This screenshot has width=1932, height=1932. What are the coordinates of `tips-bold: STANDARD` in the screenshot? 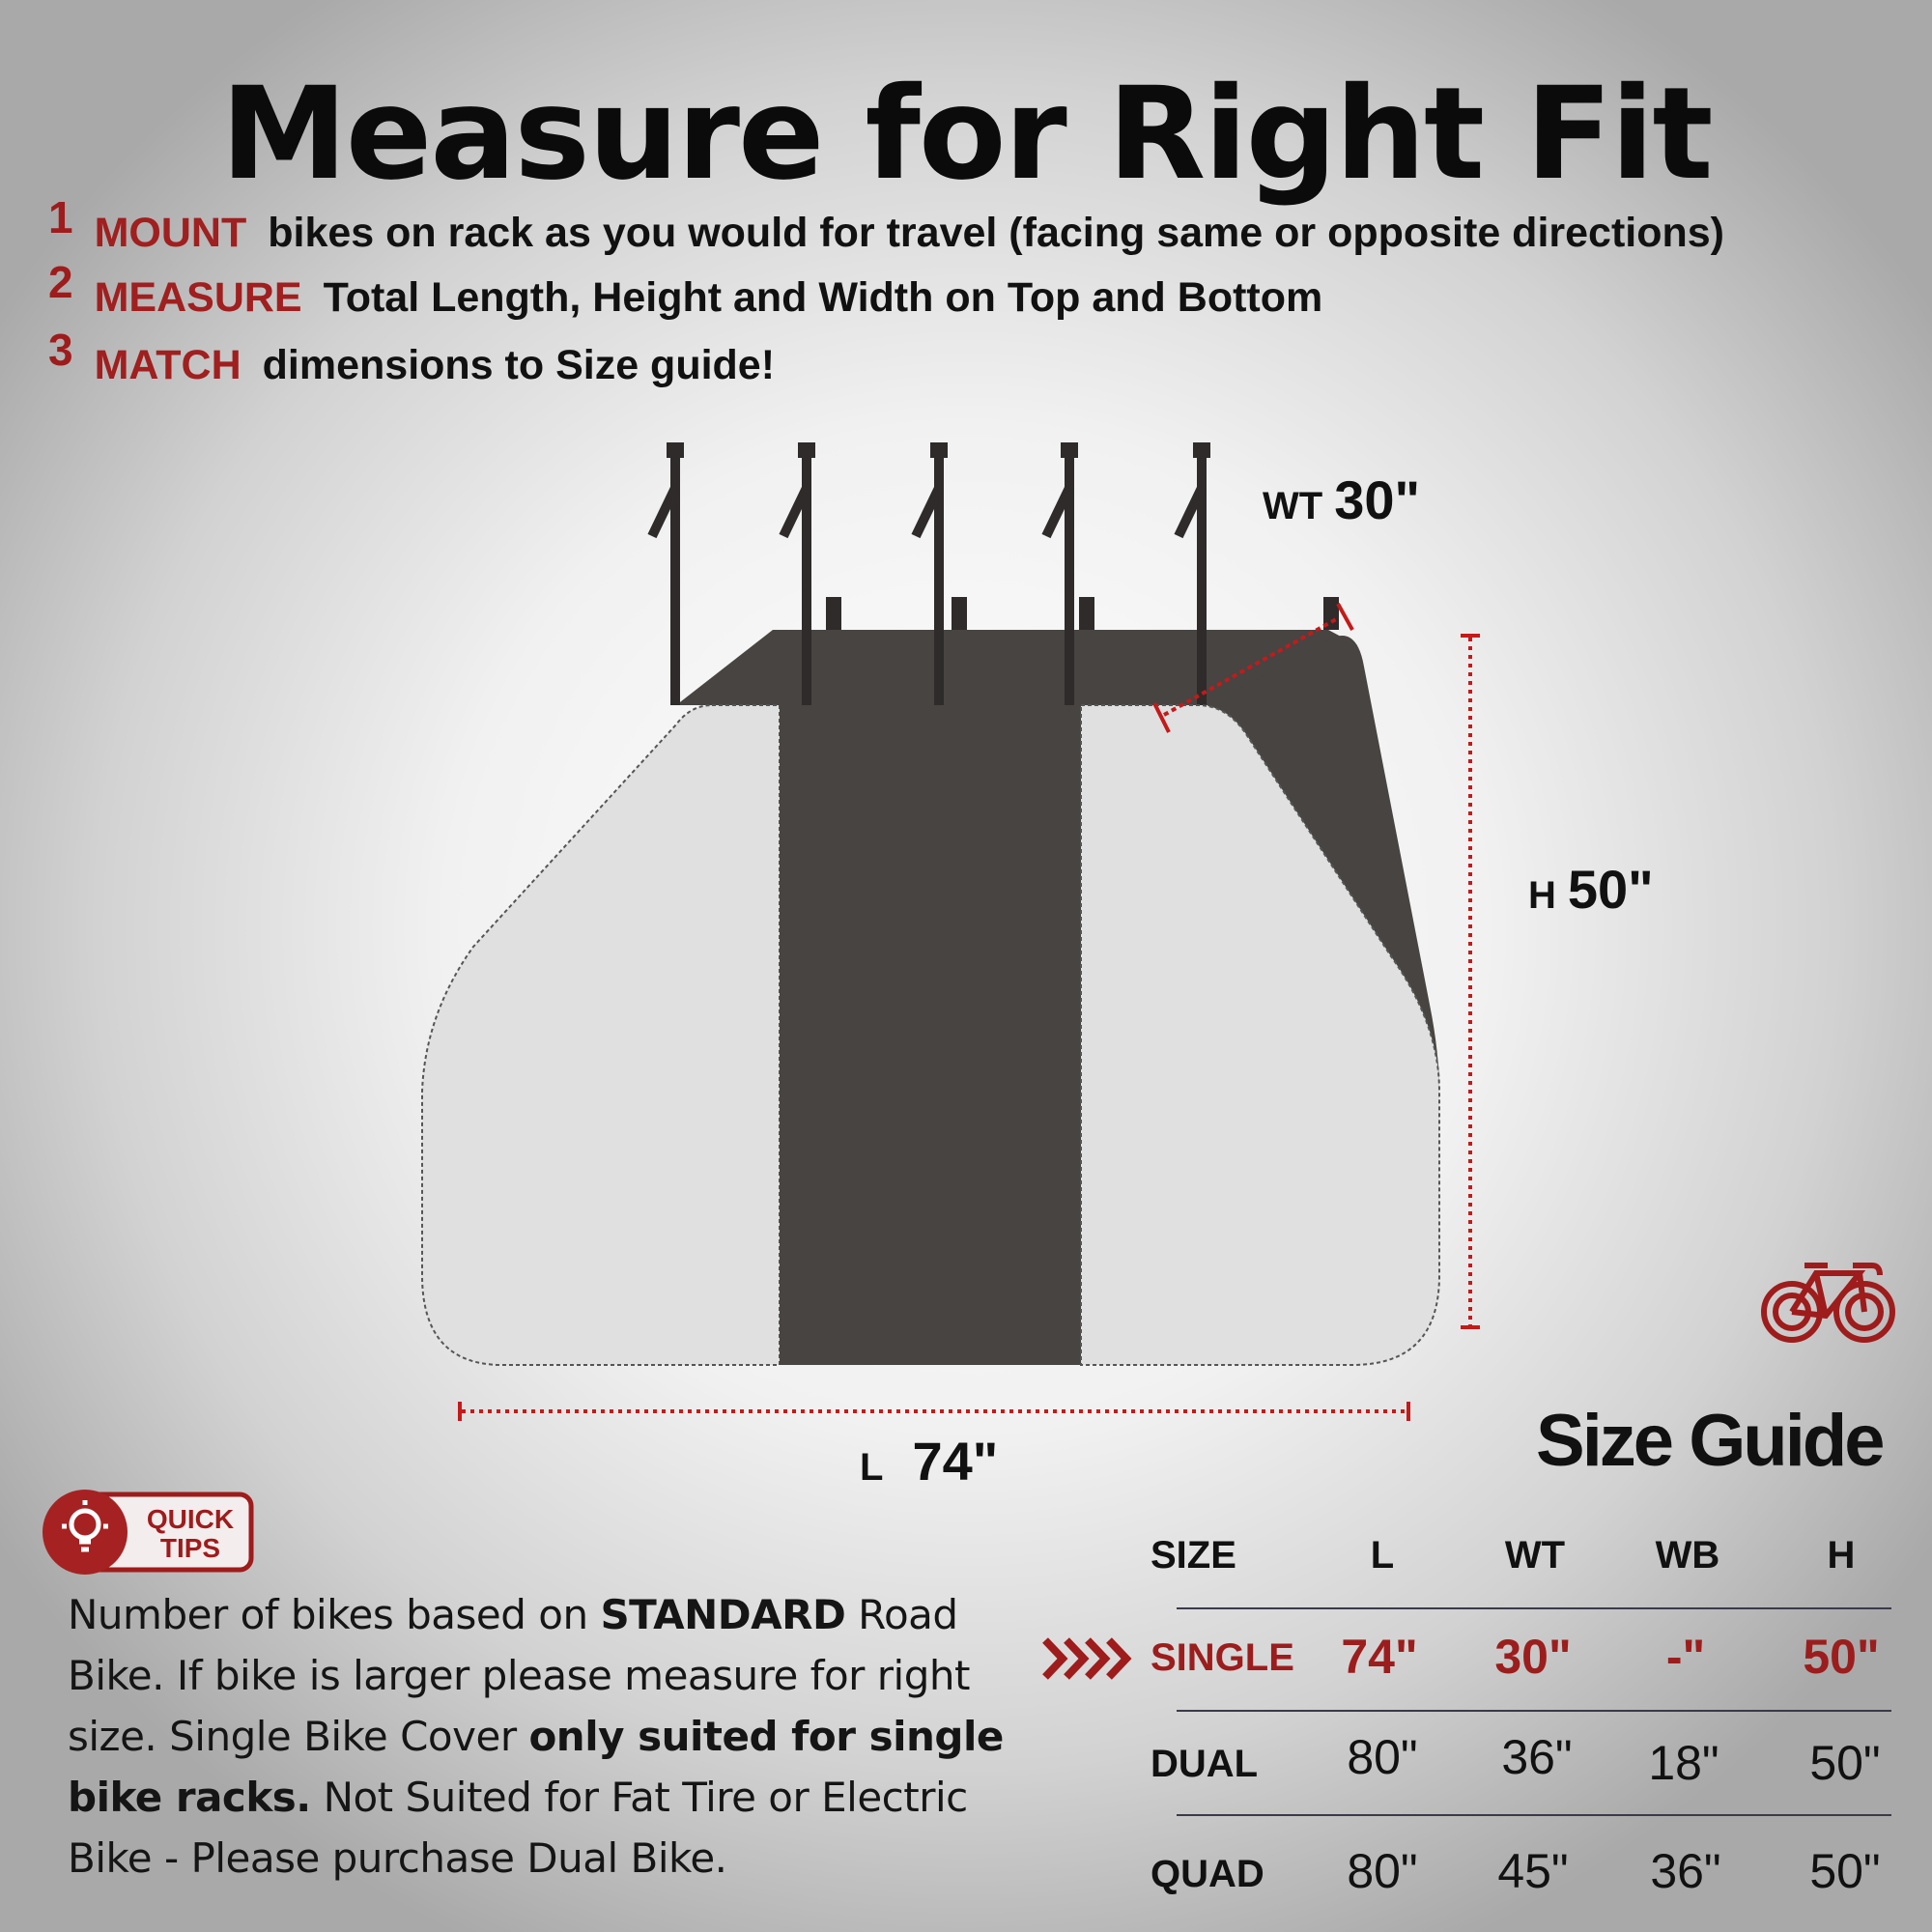 It's located at (723, 1614).